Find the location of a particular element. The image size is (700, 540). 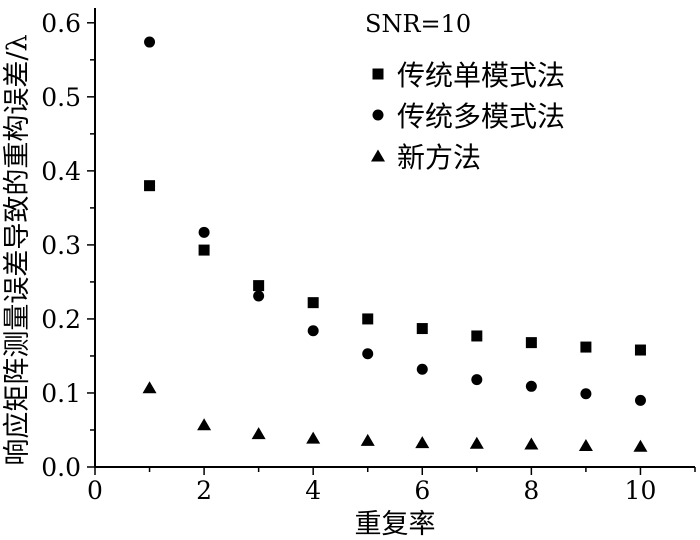

x-axis-title: 重复率 is located at coordinates (395, 524).